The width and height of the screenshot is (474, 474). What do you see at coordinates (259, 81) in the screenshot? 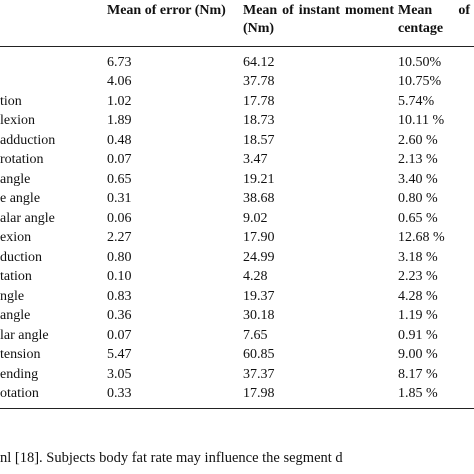
I see `table-cell: 37.78` at bounding box center [259, 81].